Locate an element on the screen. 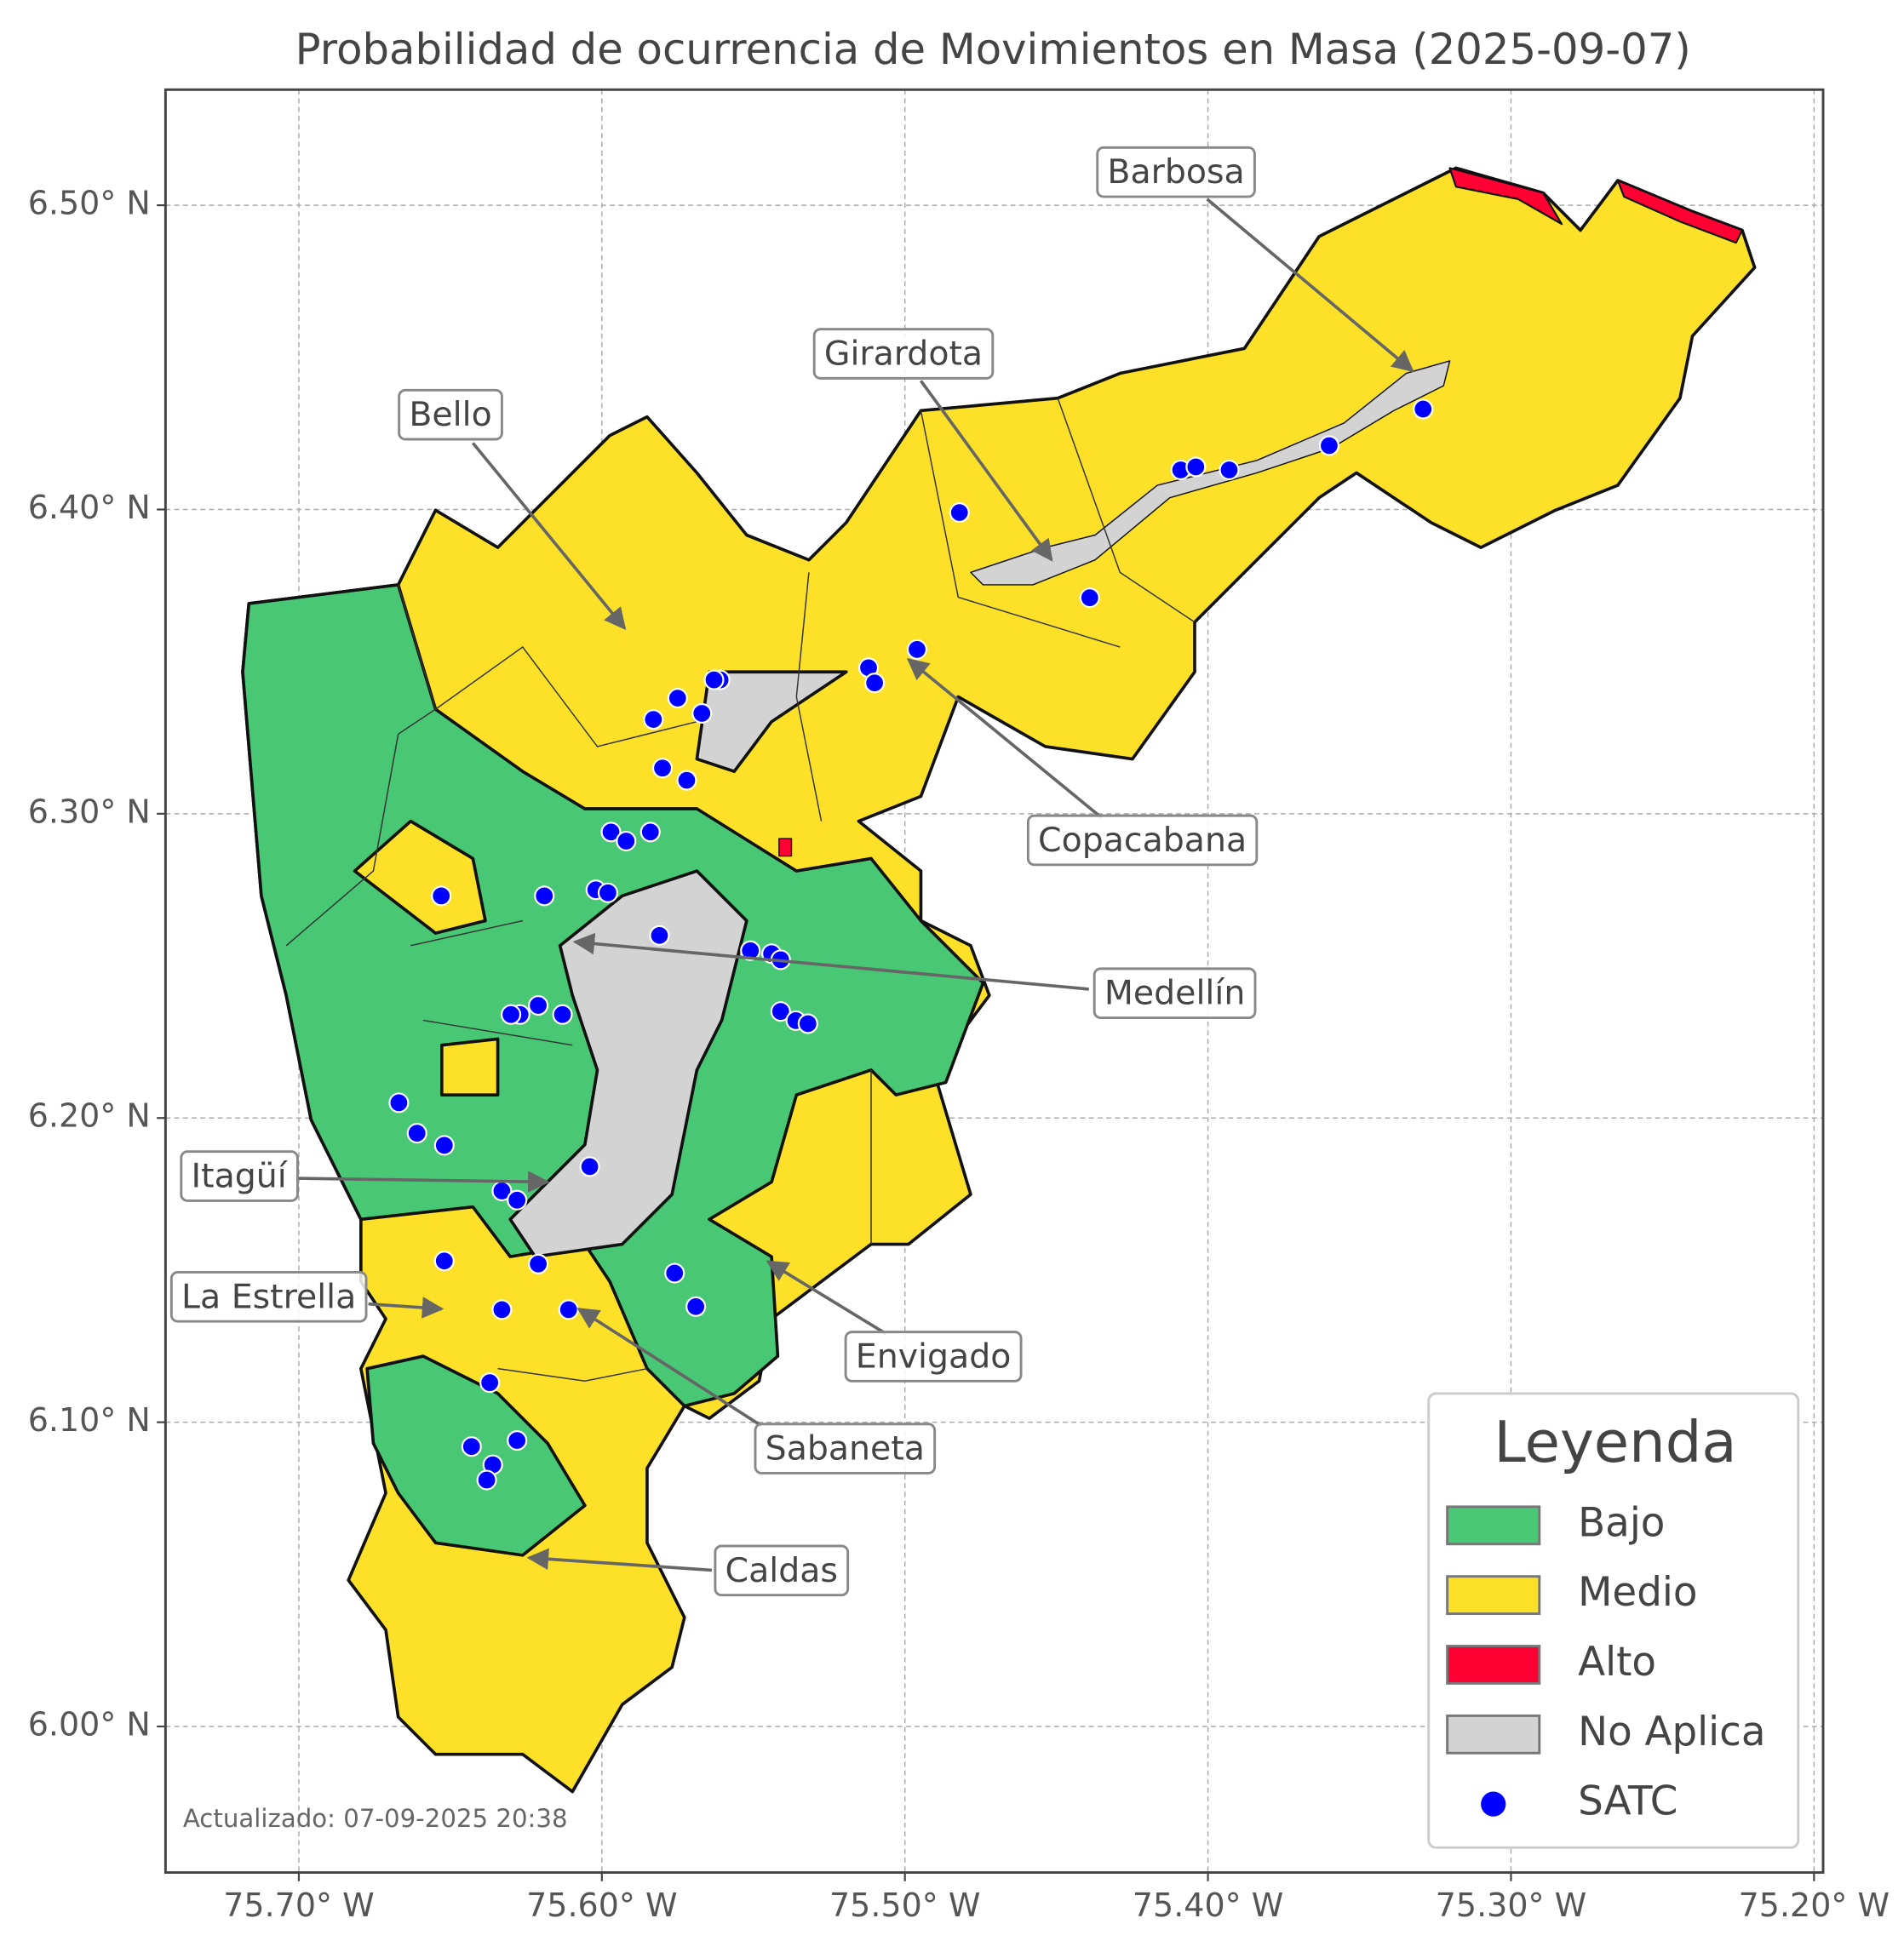 The width and height of the screenshot is (1904, 1941). annotation-label: Barbosa is located at coordinates (1175, 172).